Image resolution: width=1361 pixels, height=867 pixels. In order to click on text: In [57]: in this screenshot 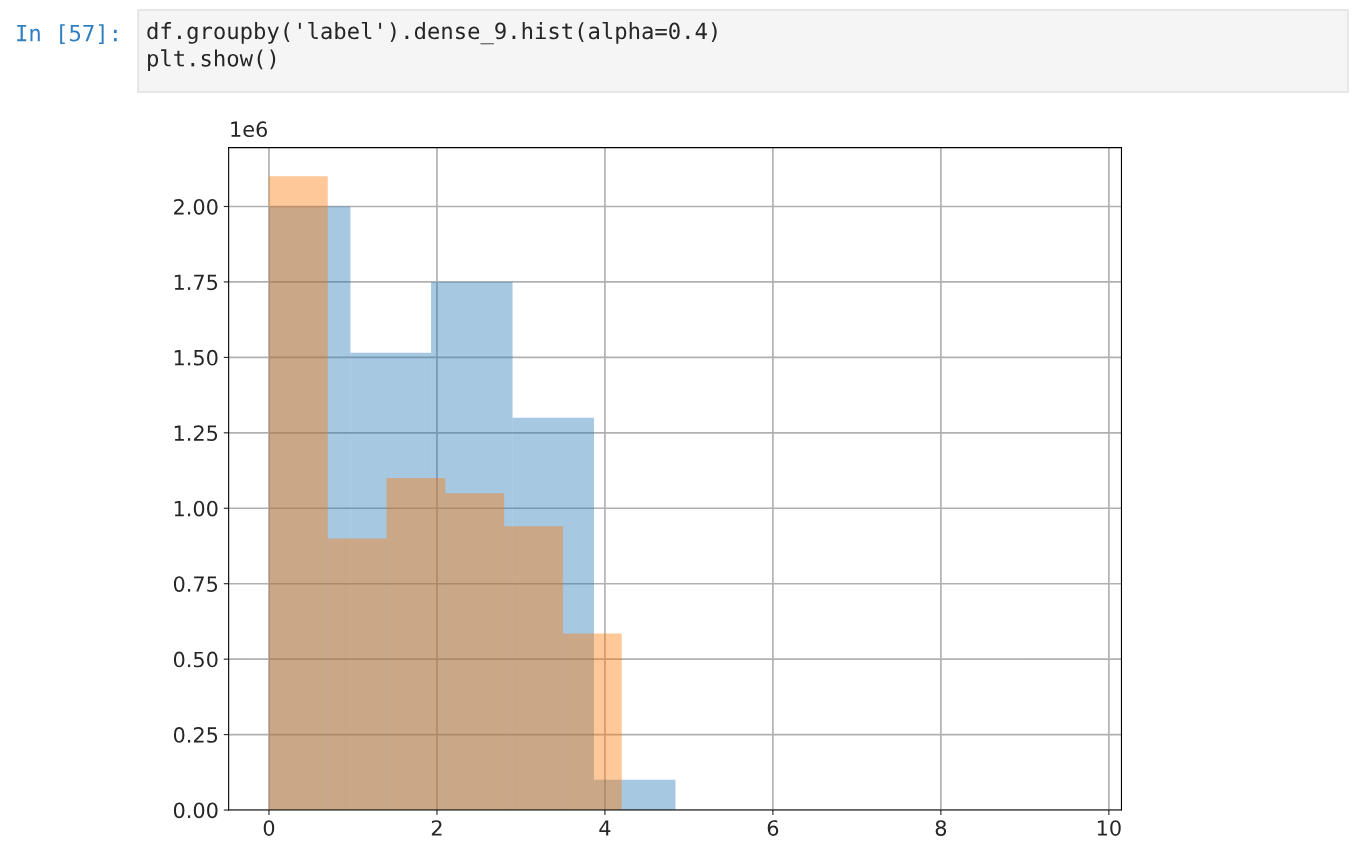, I will do `click(67, 34)`.